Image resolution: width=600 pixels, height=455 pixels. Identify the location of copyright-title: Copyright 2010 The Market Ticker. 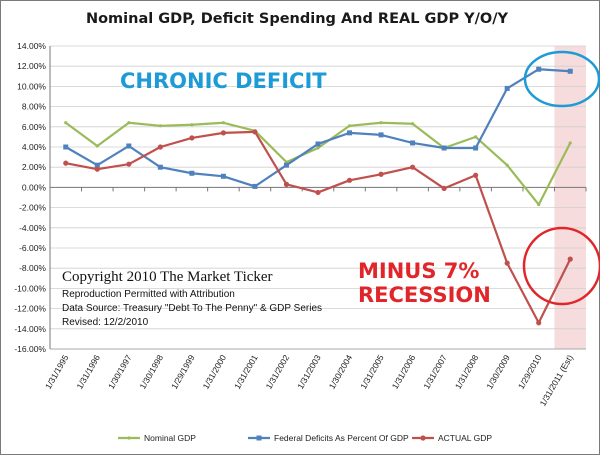
(167, 277).